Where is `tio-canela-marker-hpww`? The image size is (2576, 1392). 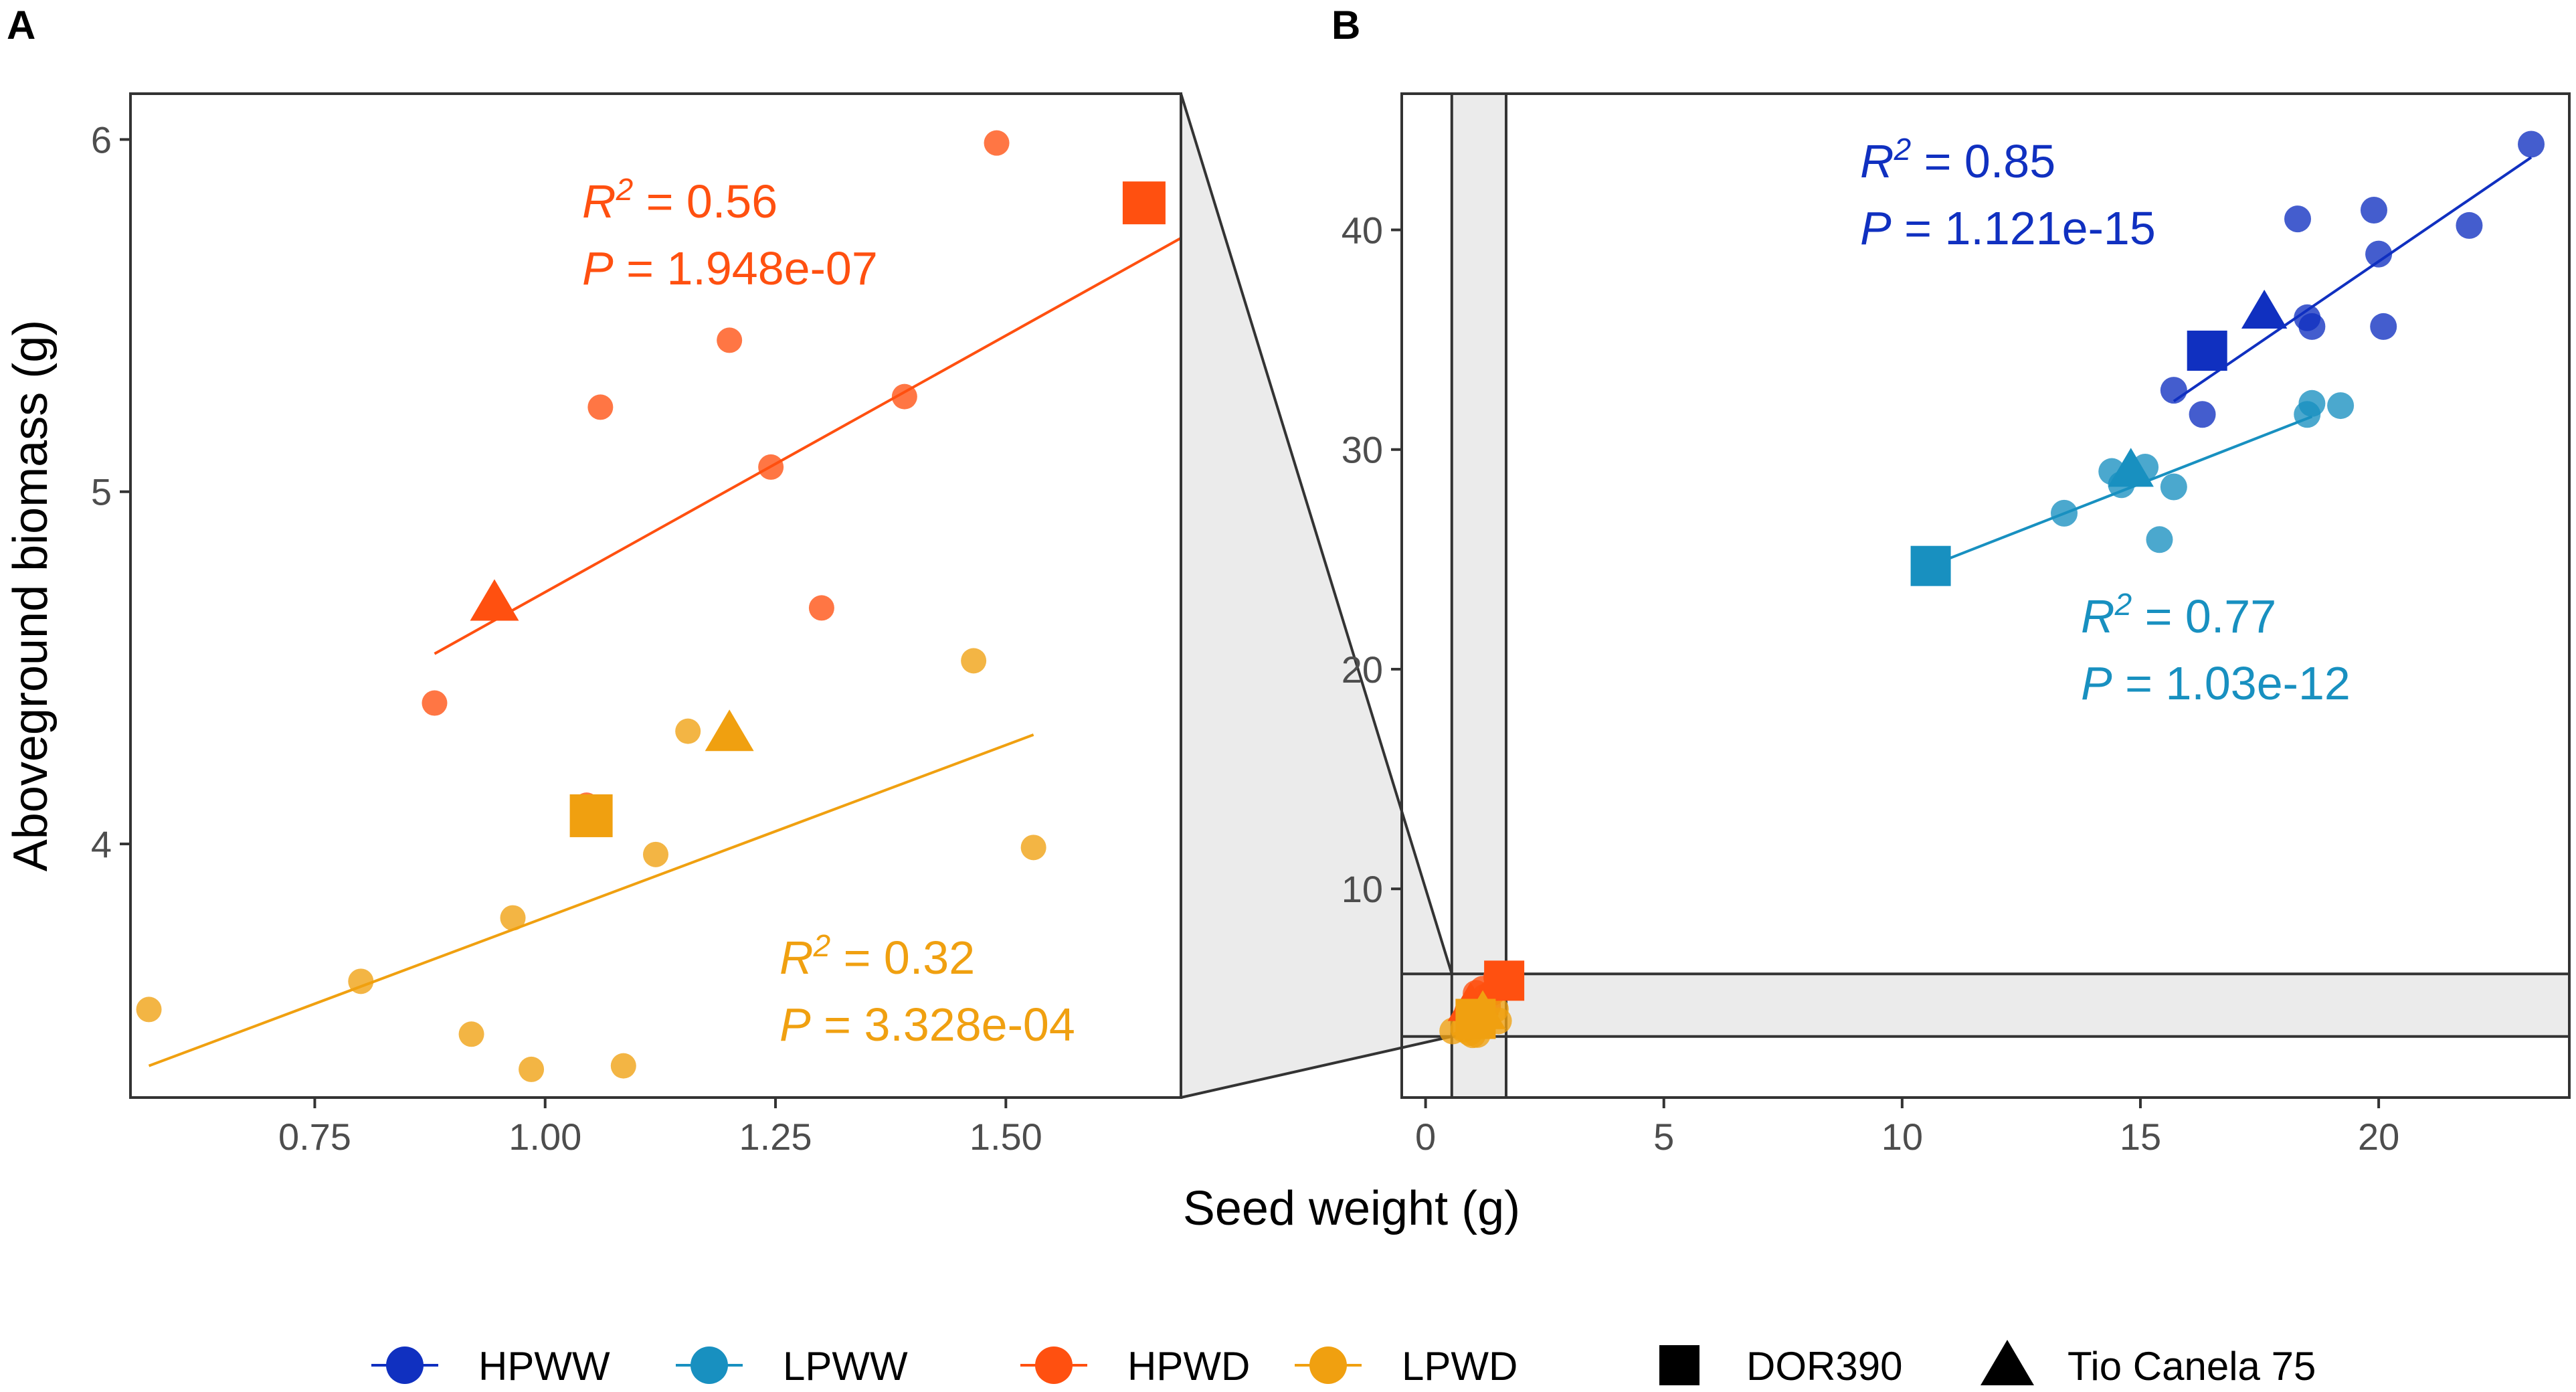
tio-canela-marker-hpww is located at coordinates (2264, 309).